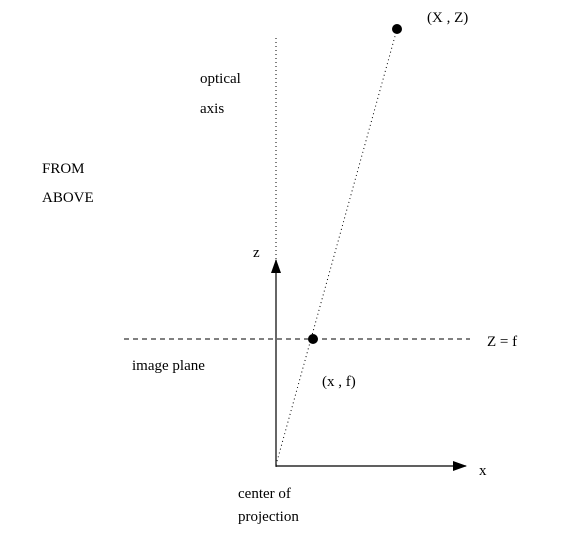 This screenshot has height=540, width=574. I want to click on optical-axis-label-line2: axis, so click(212, 109).